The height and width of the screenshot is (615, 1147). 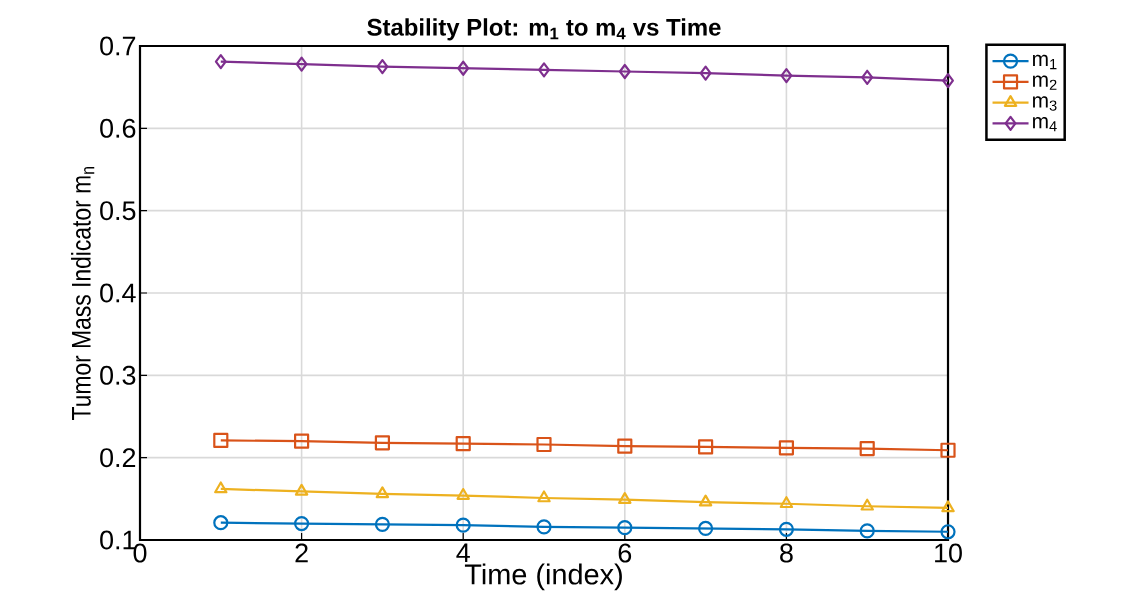 I want to click on chart-title: Stability Plot: m$_{1}$ to m$_{4}$ vs Time, so click(x=544, y=29).